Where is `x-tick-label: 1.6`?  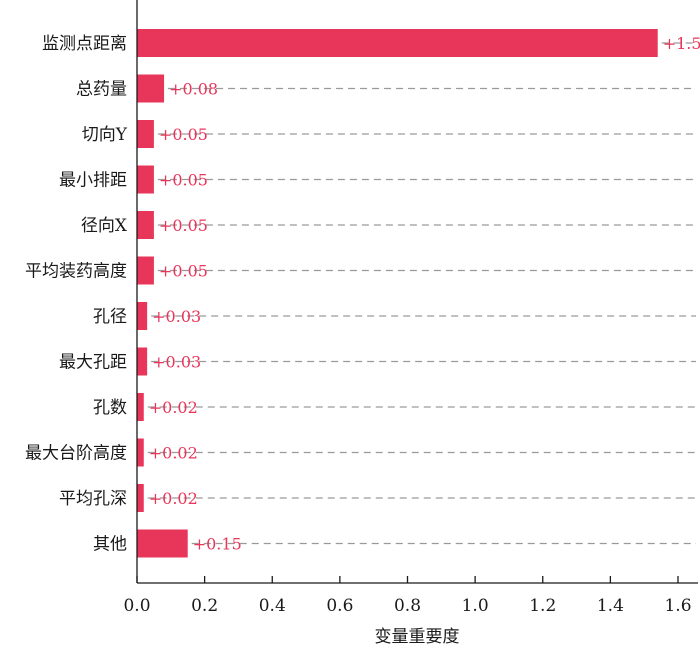
x-tick-label: 1.6 is located at coordinates (677, 606).